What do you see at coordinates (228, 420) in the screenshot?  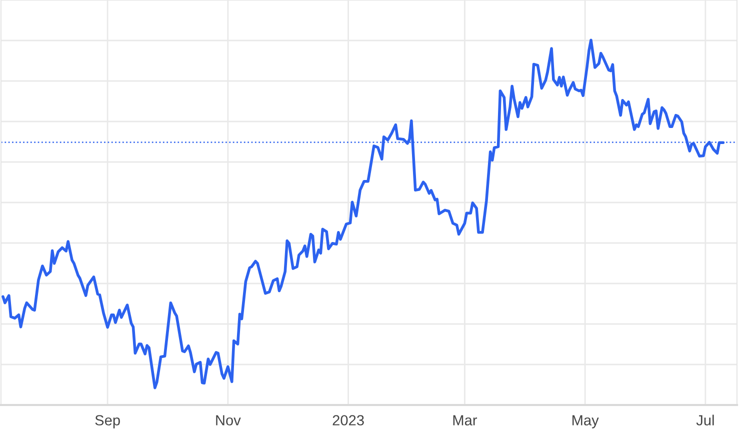 I see `x-tick-label: Nov` at bounding box center [228, 420].